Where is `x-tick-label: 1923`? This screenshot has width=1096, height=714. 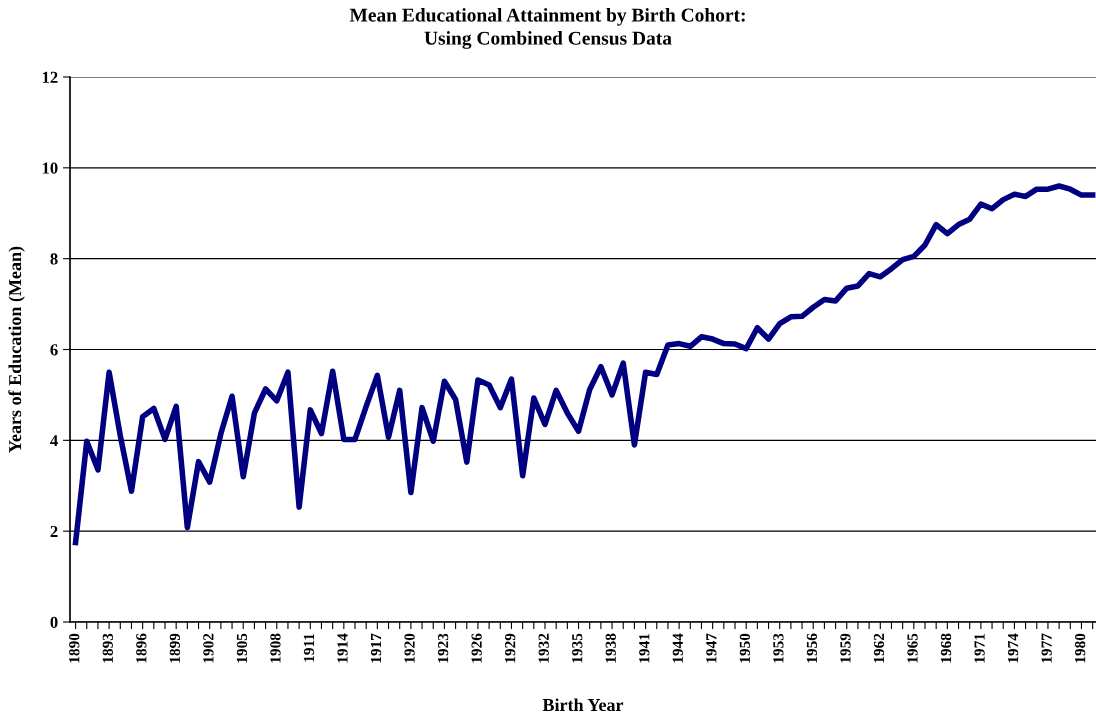 x-tick-label: 1923 is located at coordinates (443, 648).